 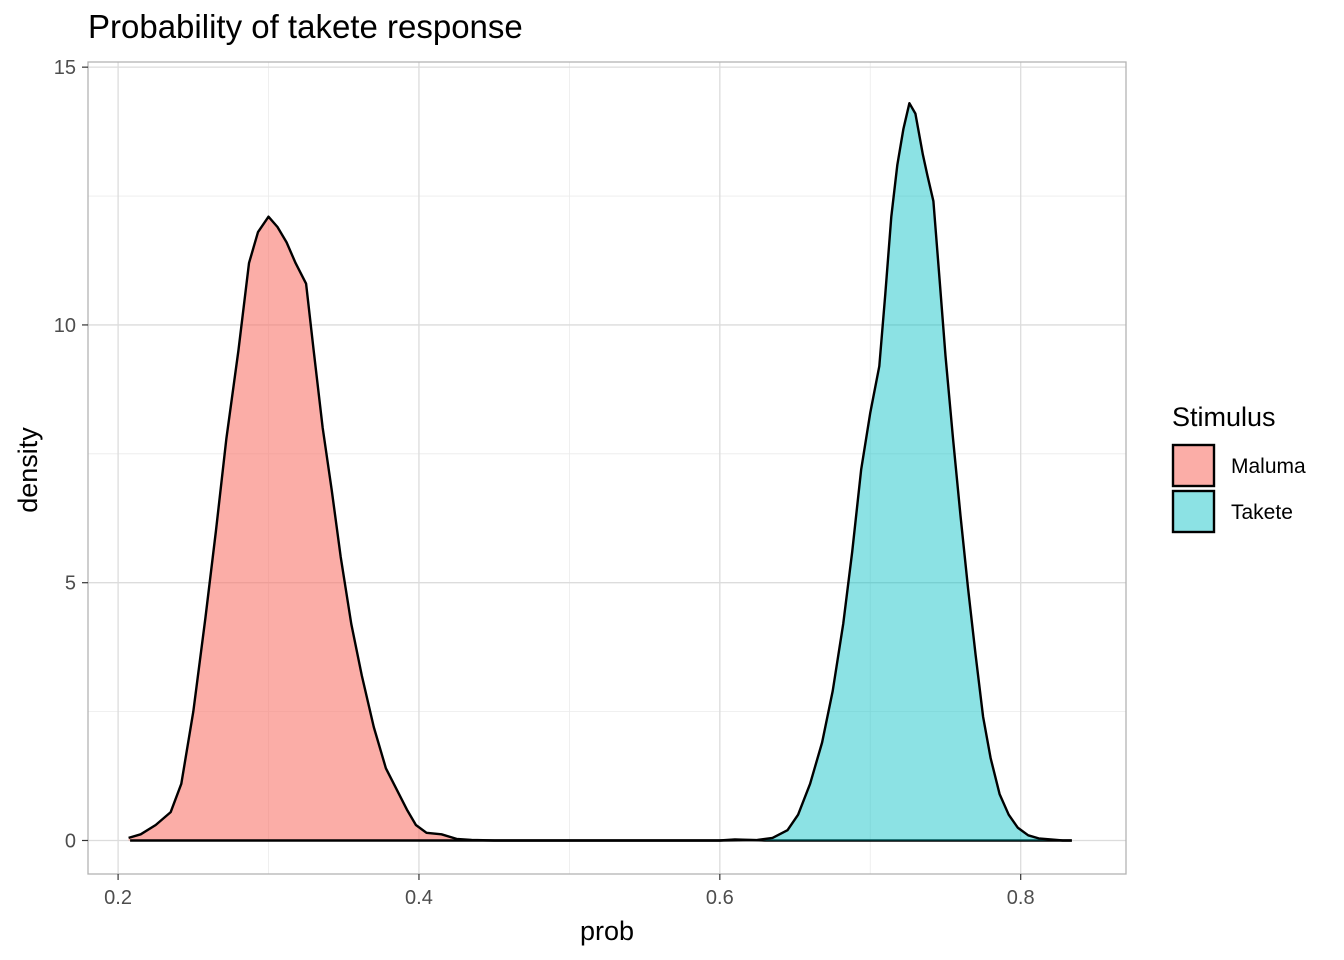 I want to click on legend-label-takete: Takete, so click(x=1262, y=512).